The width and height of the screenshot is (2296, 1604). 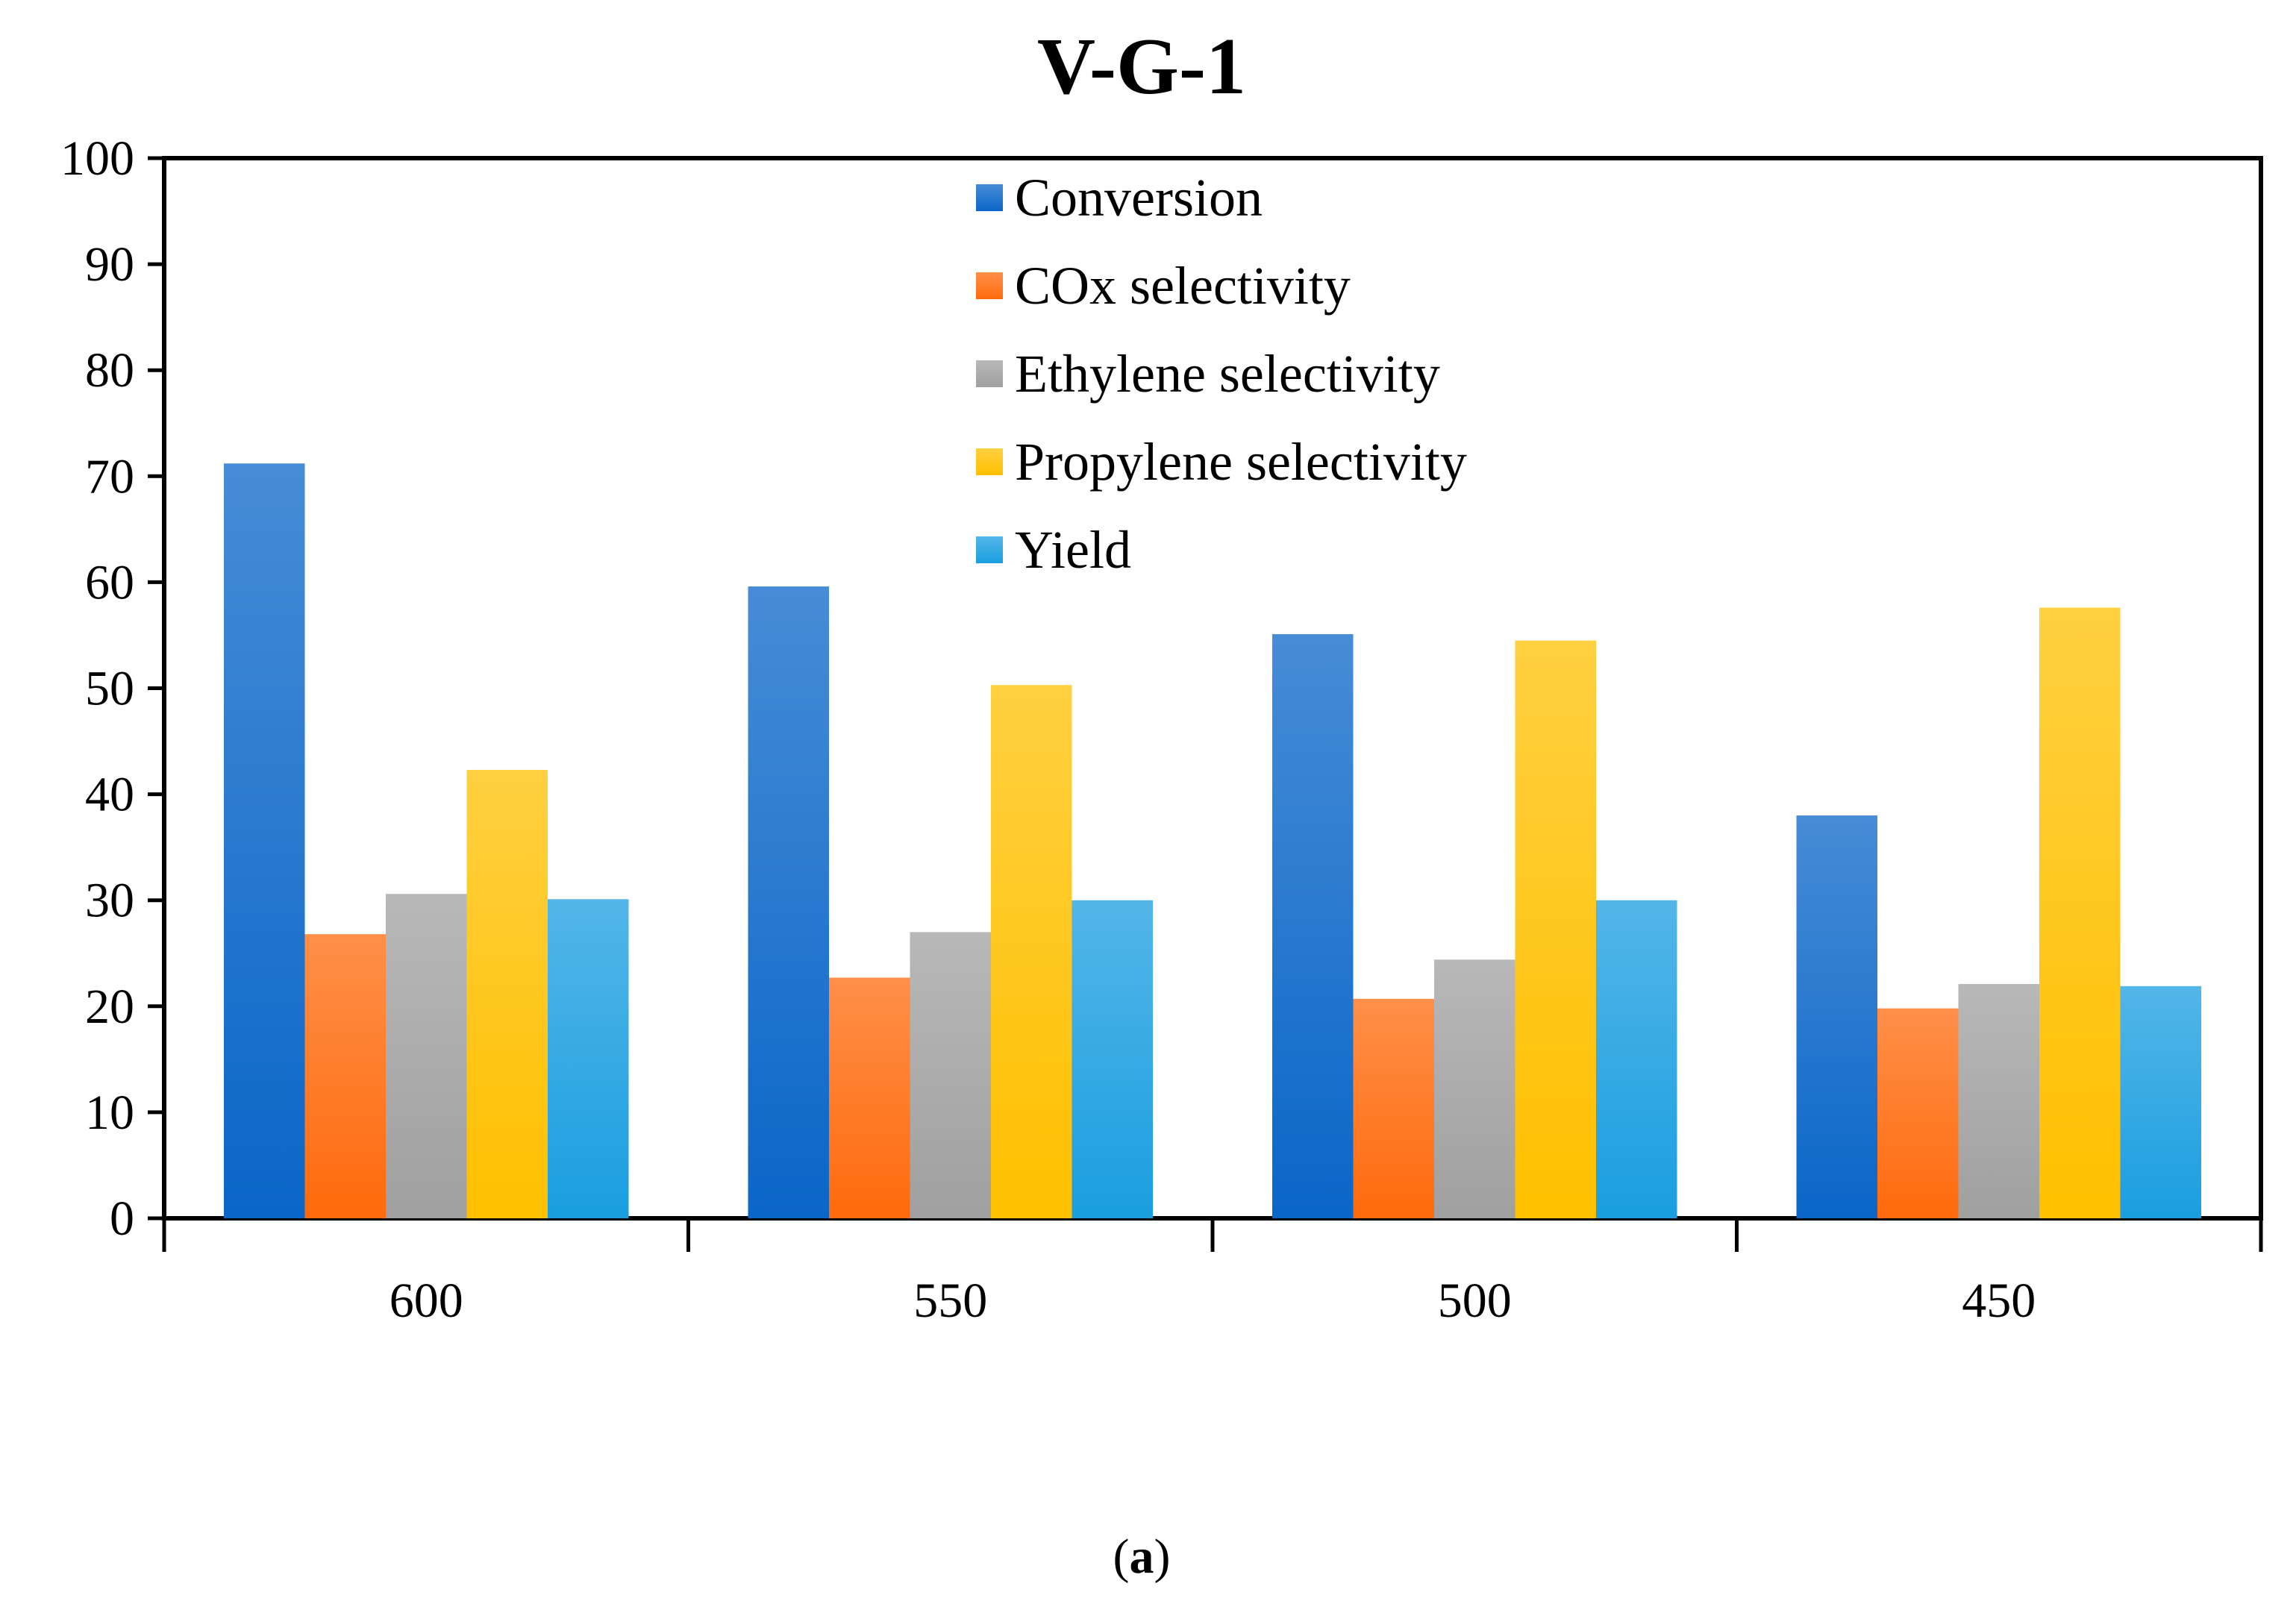 I want to click on legend-label: COx selectivity, so click(x=1183, y=286).